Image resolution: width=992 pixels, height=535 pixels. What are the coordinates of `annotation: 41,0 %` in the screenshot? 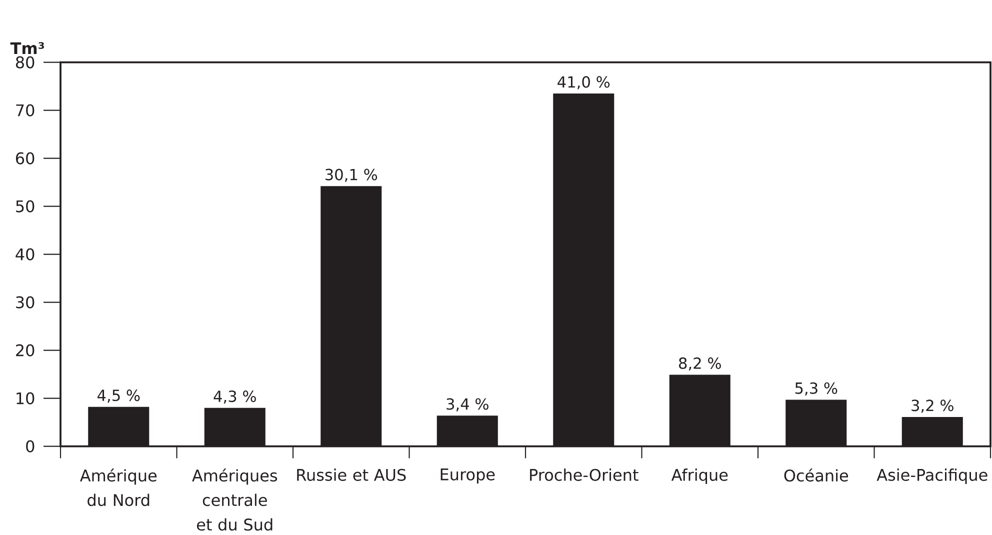 It's located at (584, 83).